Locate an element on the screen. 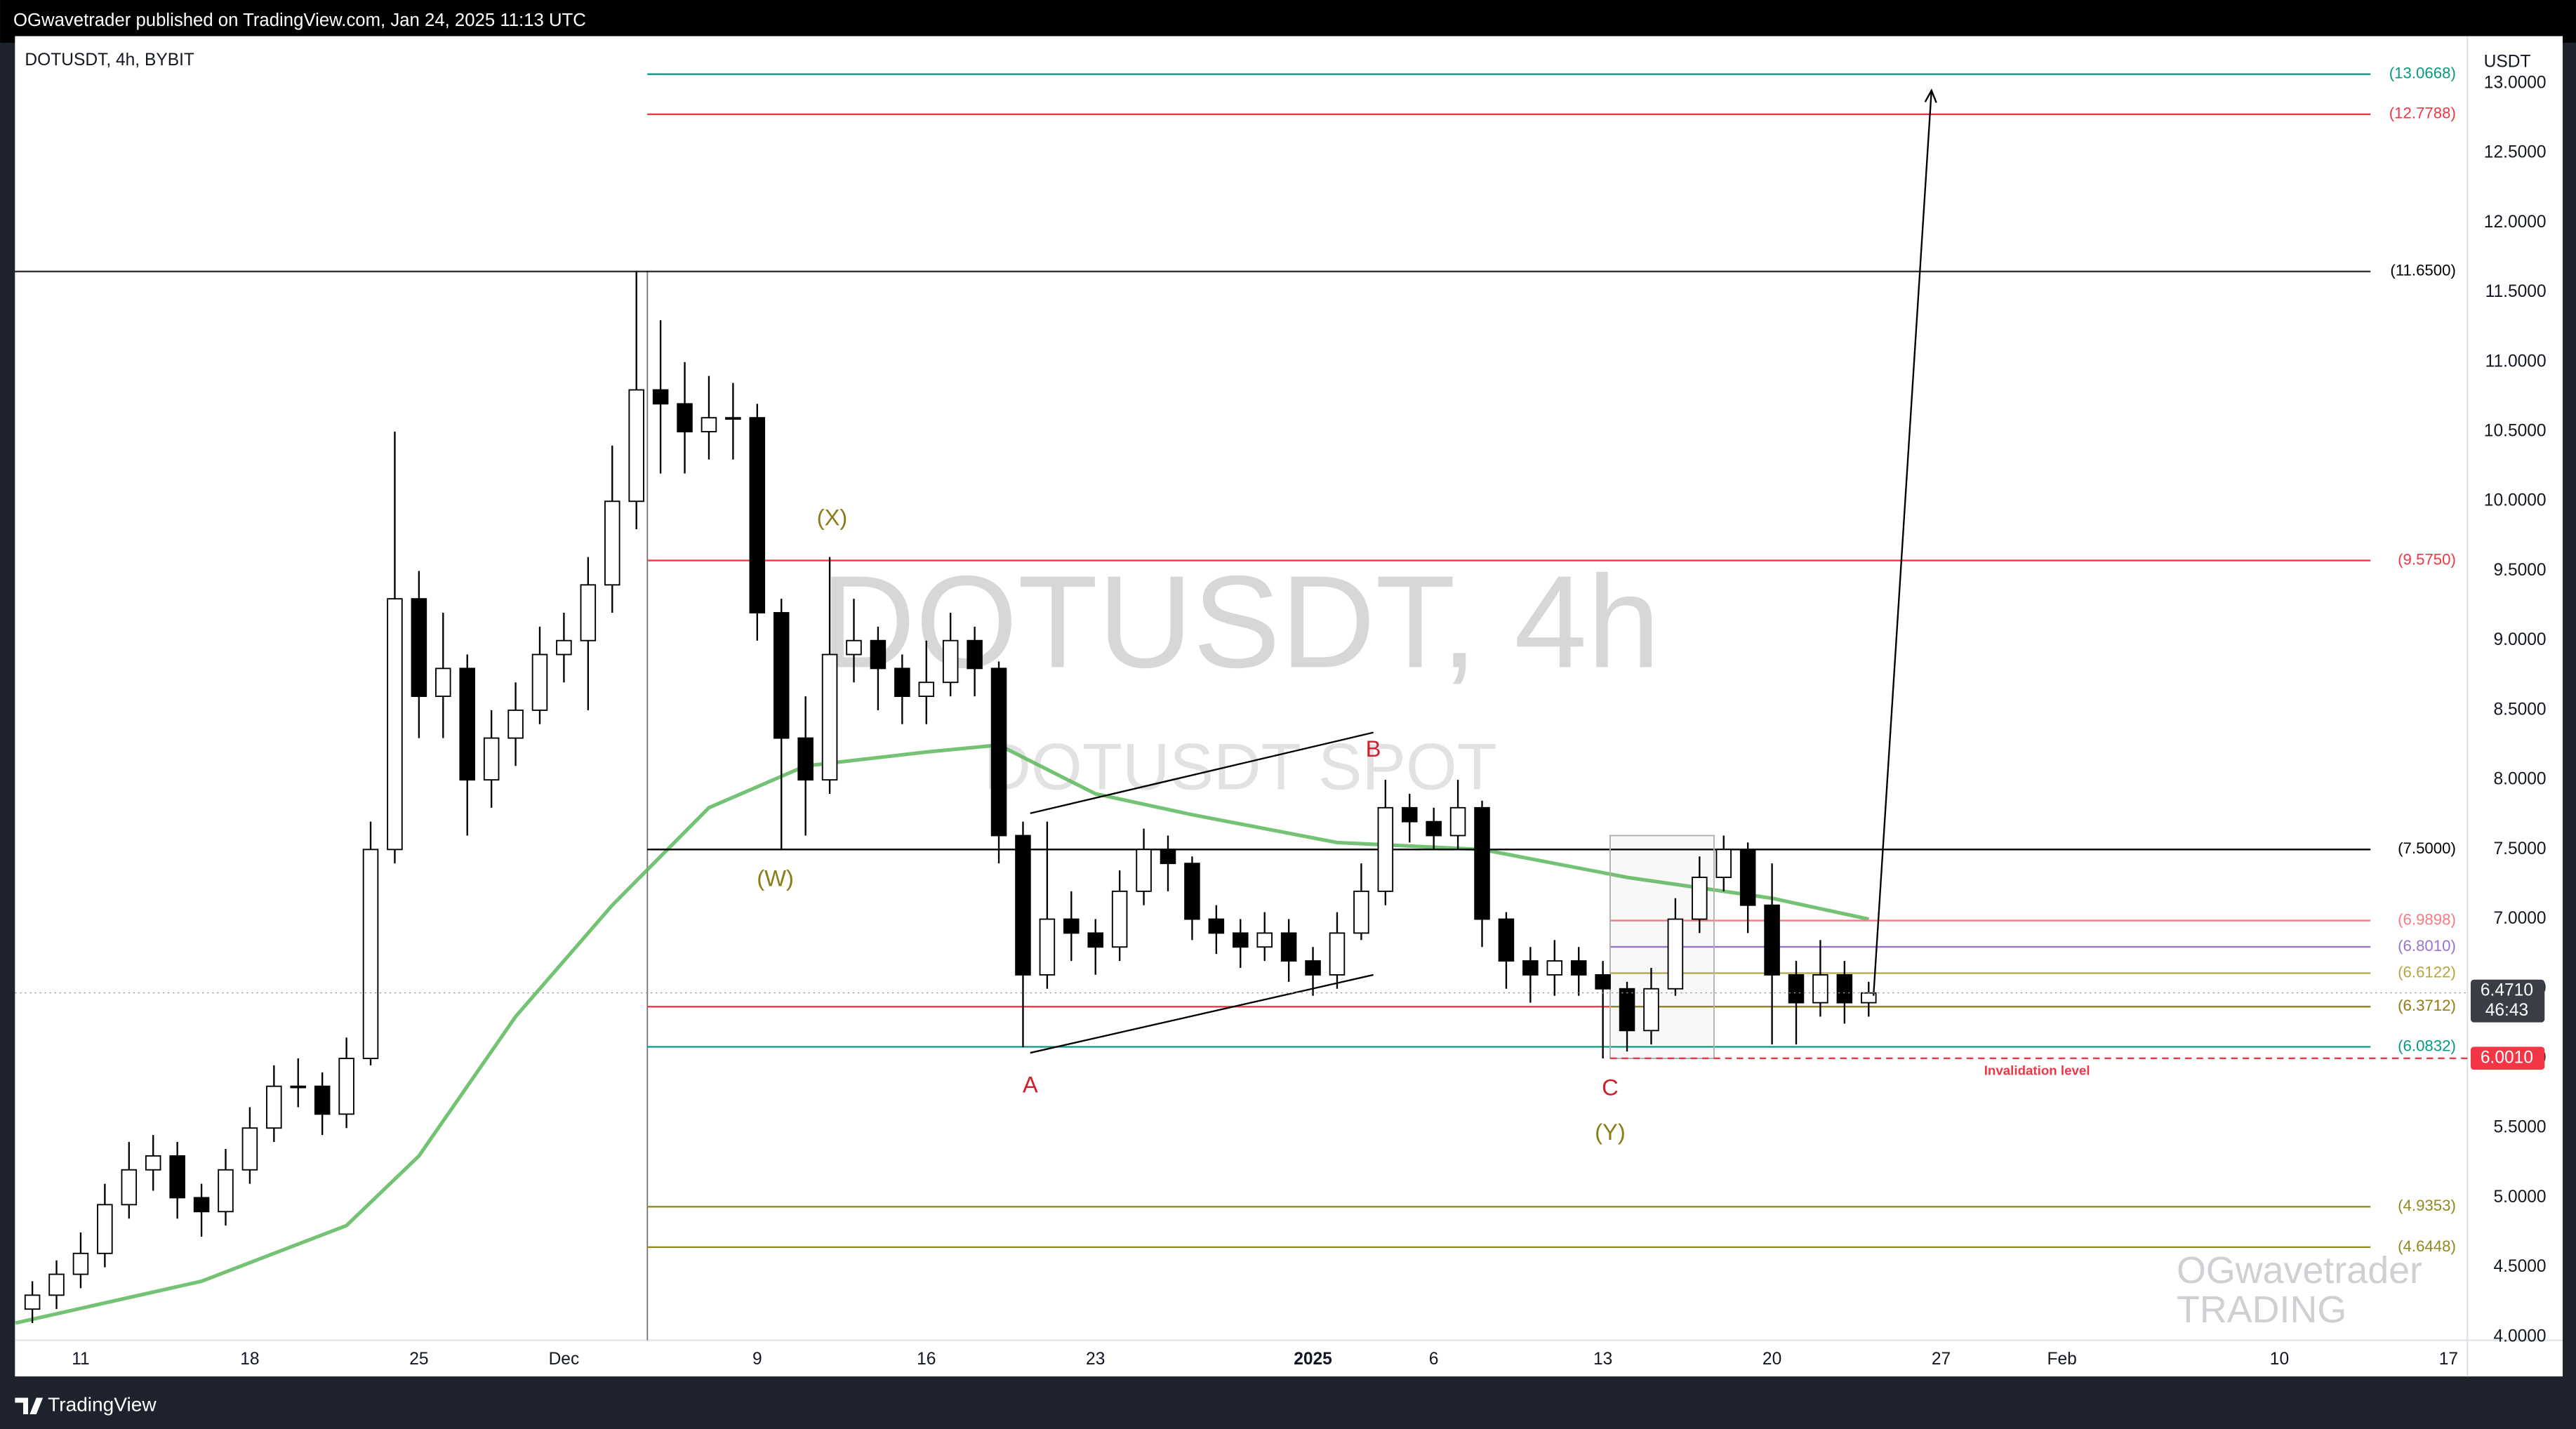 This screenshot has width=2576, height=1429. x-tick-label: Feb is located at coordinates (2062, 1359).